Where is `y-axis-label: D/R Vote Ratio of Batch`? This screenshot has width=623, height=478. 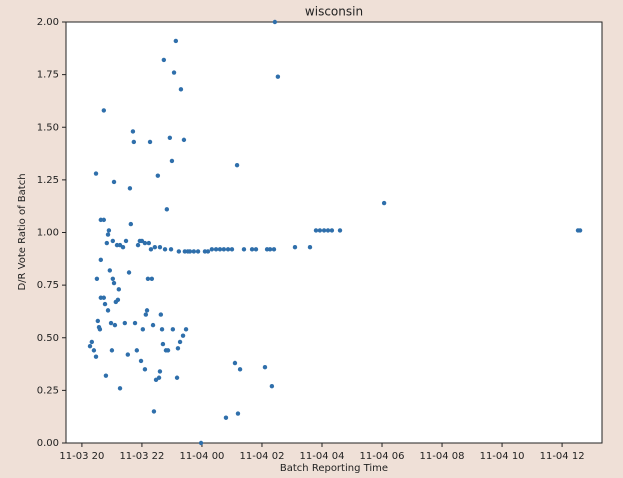
y-axis-label: D/R Vote Ratio of Batch is located at coordinates (22, 231).